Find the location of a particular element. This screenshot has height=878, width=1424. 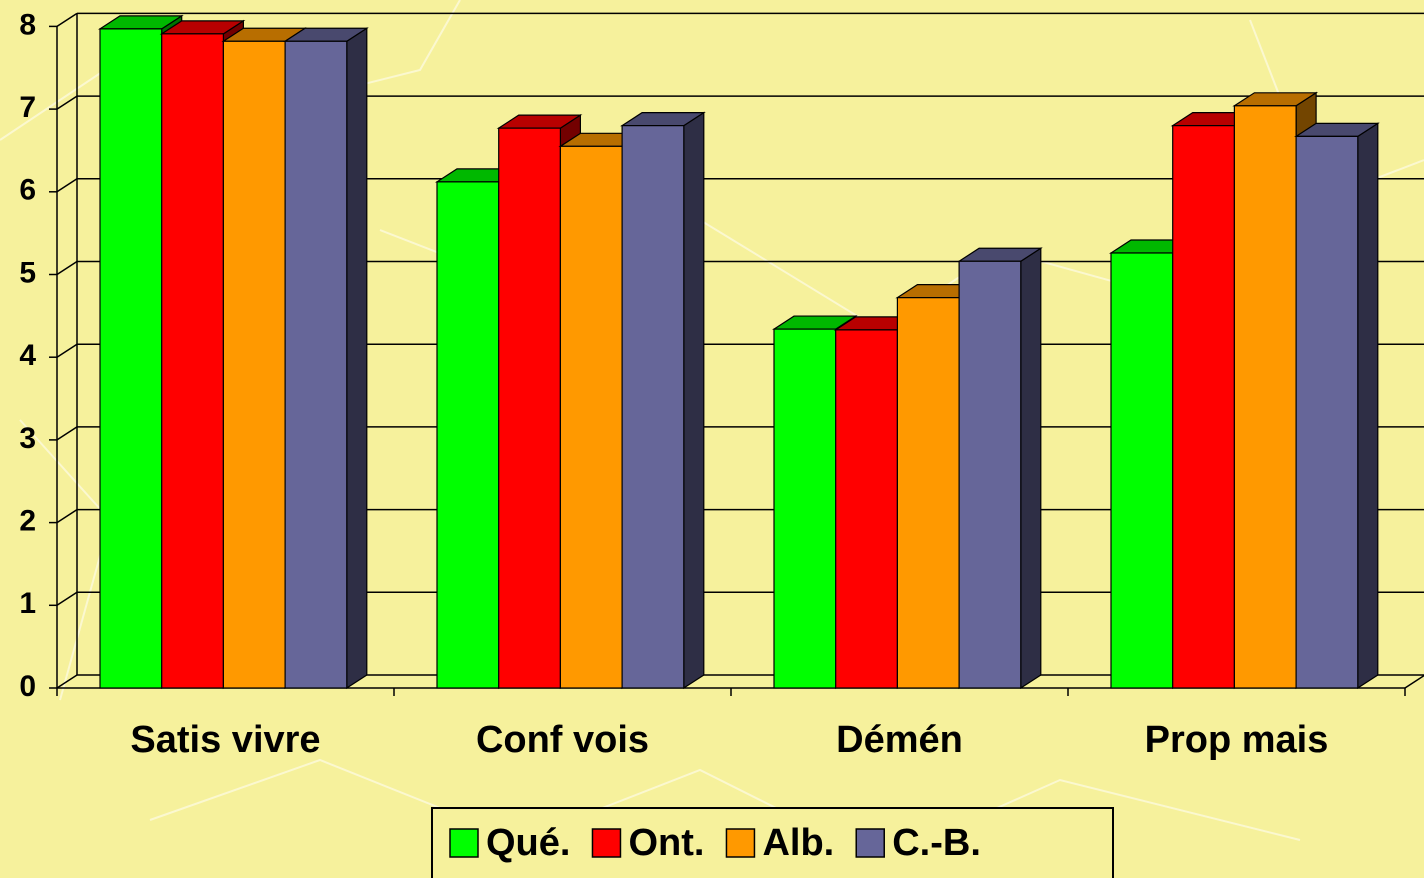

axis-line is located at coordinates (1414, 681).